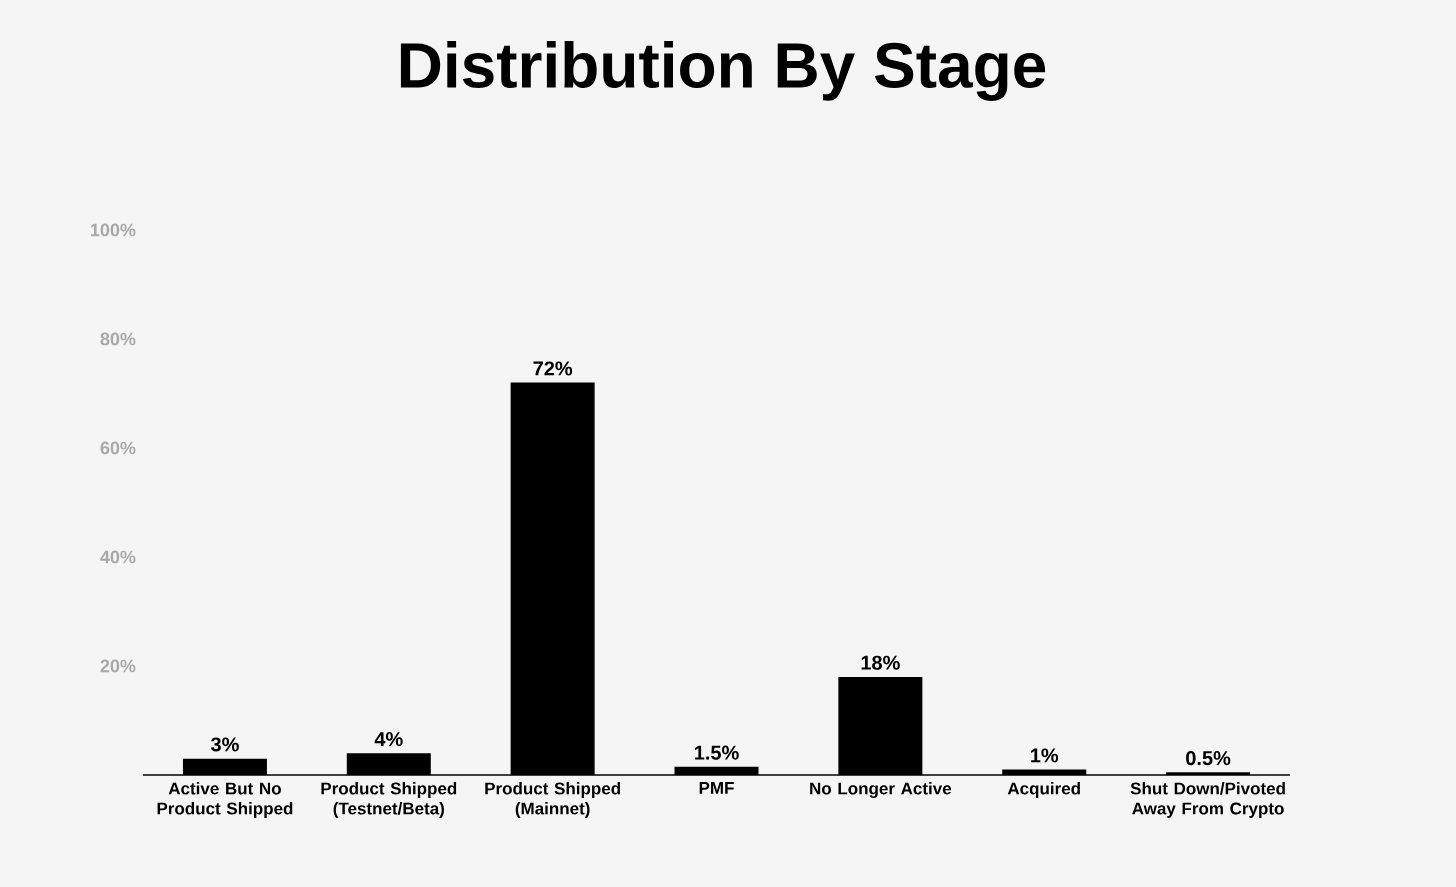 This screenshot has height=887, width=1456. Describe the element at coordinates (118, 448) in the screenshot. I see `y-tick-label: 60%` at that location.